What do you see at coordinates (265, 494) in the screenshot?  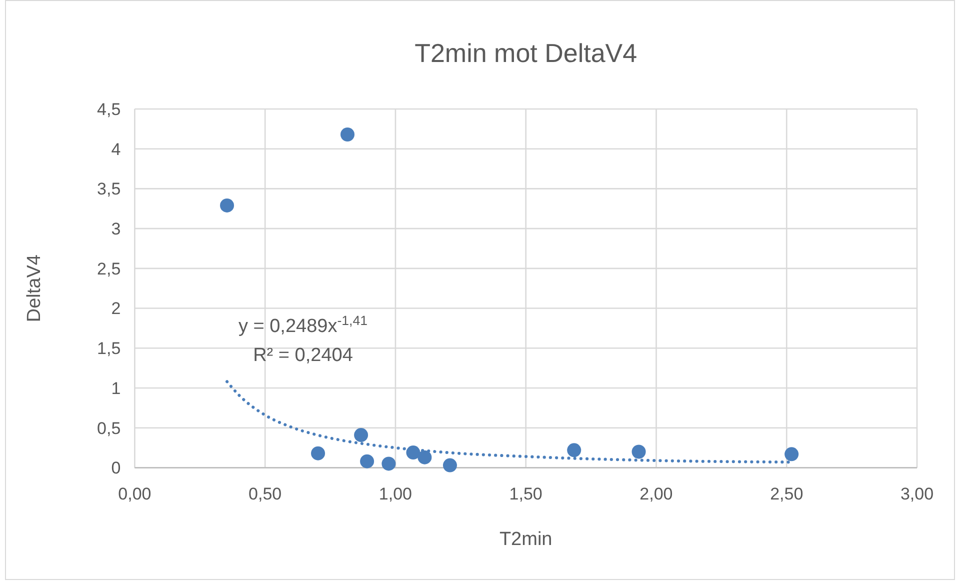 I see `x-tick-label: 0,50` at bounding box center [265, 494].